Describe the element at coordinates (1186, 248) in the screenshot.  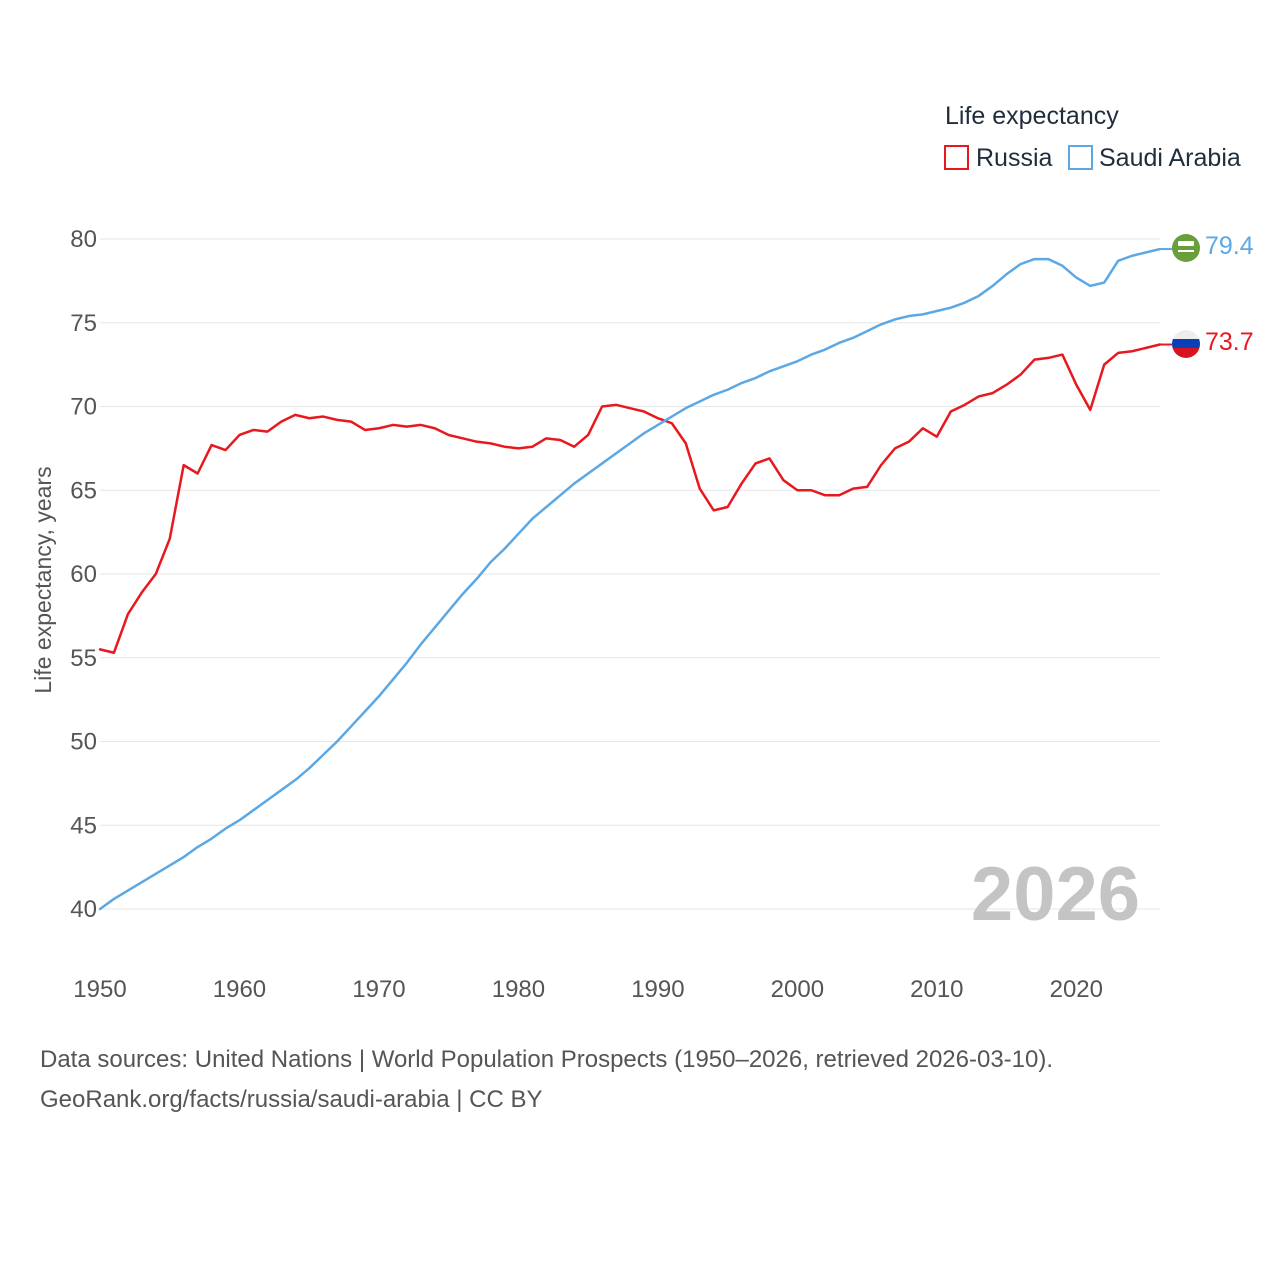
I see `saudi-arabia-flag-icon` at that location.